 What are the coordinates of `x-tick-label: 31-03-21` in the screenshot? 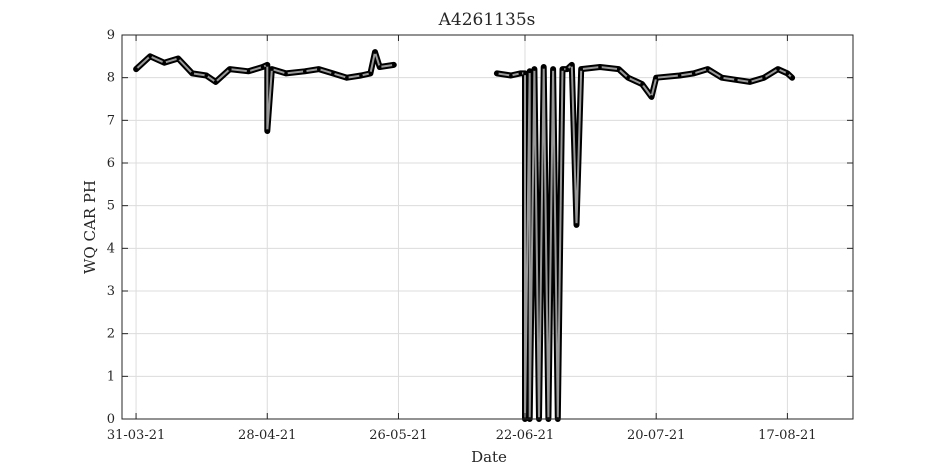 It's located at (136, 435).